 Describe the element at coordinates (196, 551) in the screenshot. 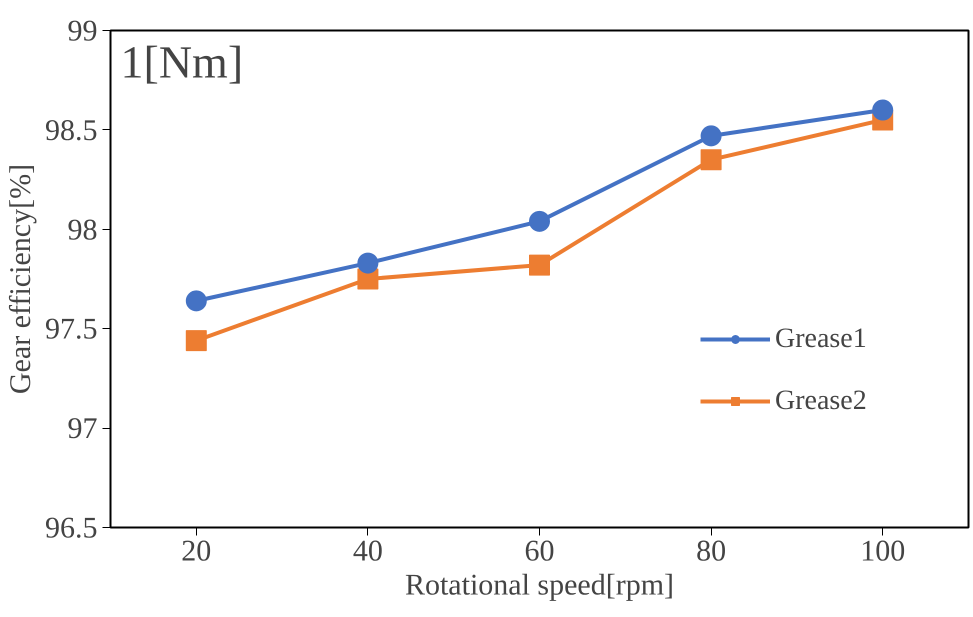

I see `x-tick-label: 20` at that location.